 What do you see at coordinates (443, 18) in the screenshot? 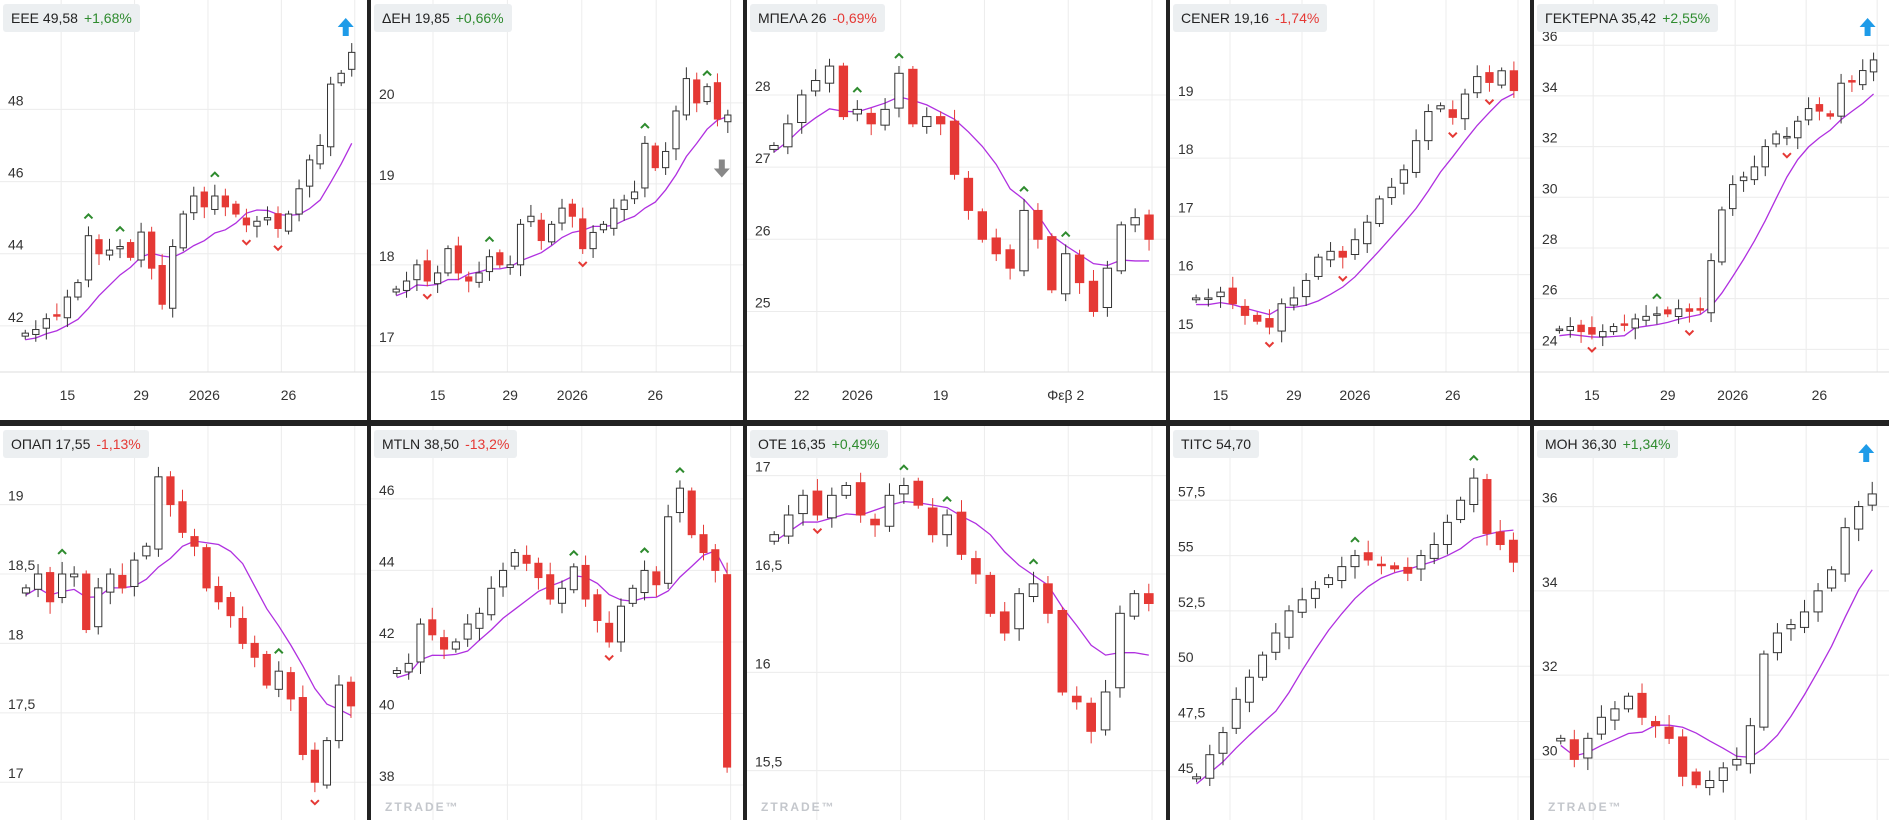
I see `ticker-badge: ΔΕΗ 19,85 +0,66%` at bounding box center [443, 18].